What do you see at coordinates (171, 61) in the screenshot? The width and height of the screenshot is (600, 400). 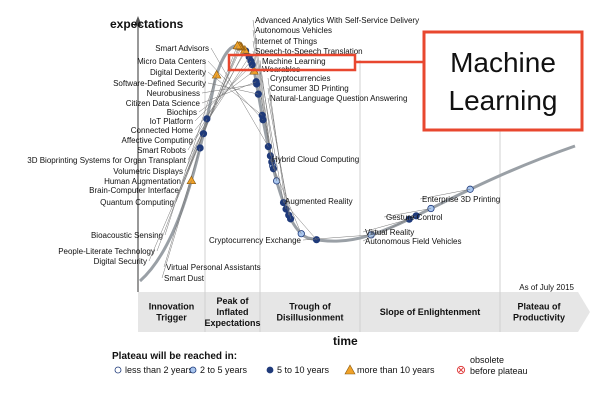 I see `tech-label: Micro Data Centers` at bounding box center [171, 61].